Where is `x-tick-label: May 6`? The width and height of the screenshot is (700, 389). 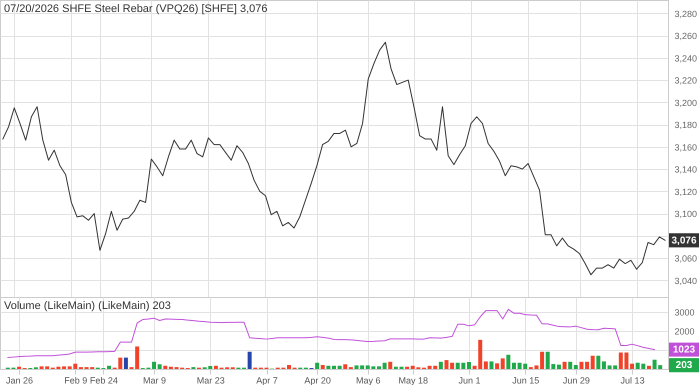 x-tick-label: May 6 is located at coordinates (368, 381).